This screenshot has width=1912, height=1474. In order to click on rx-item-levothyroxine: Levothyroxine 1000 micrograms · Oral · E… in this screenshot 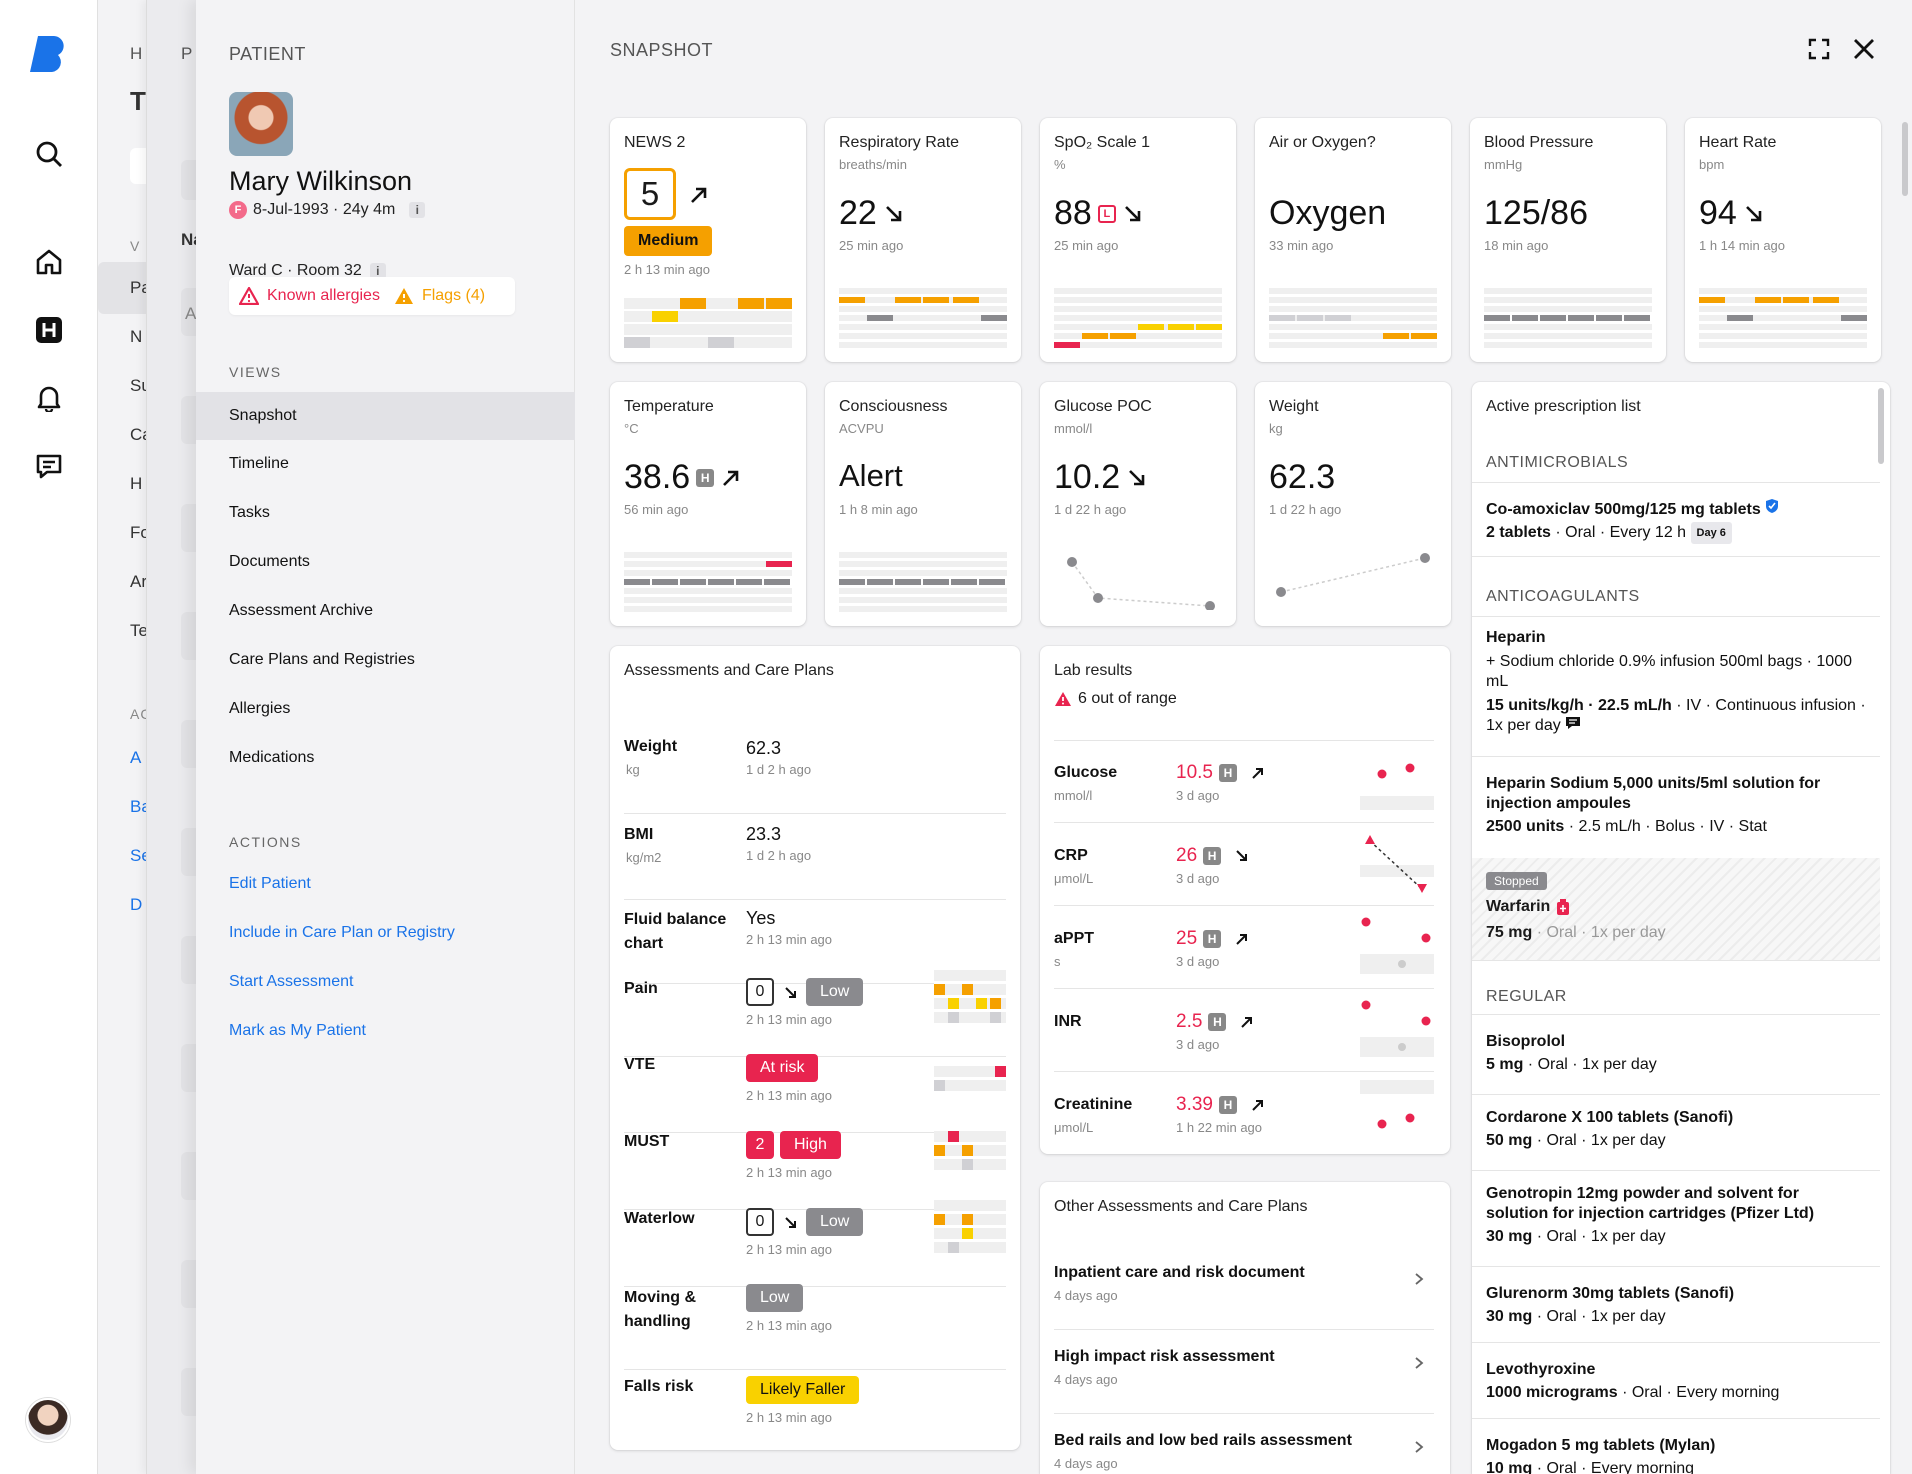, I will do `click(1683, 1381)`.